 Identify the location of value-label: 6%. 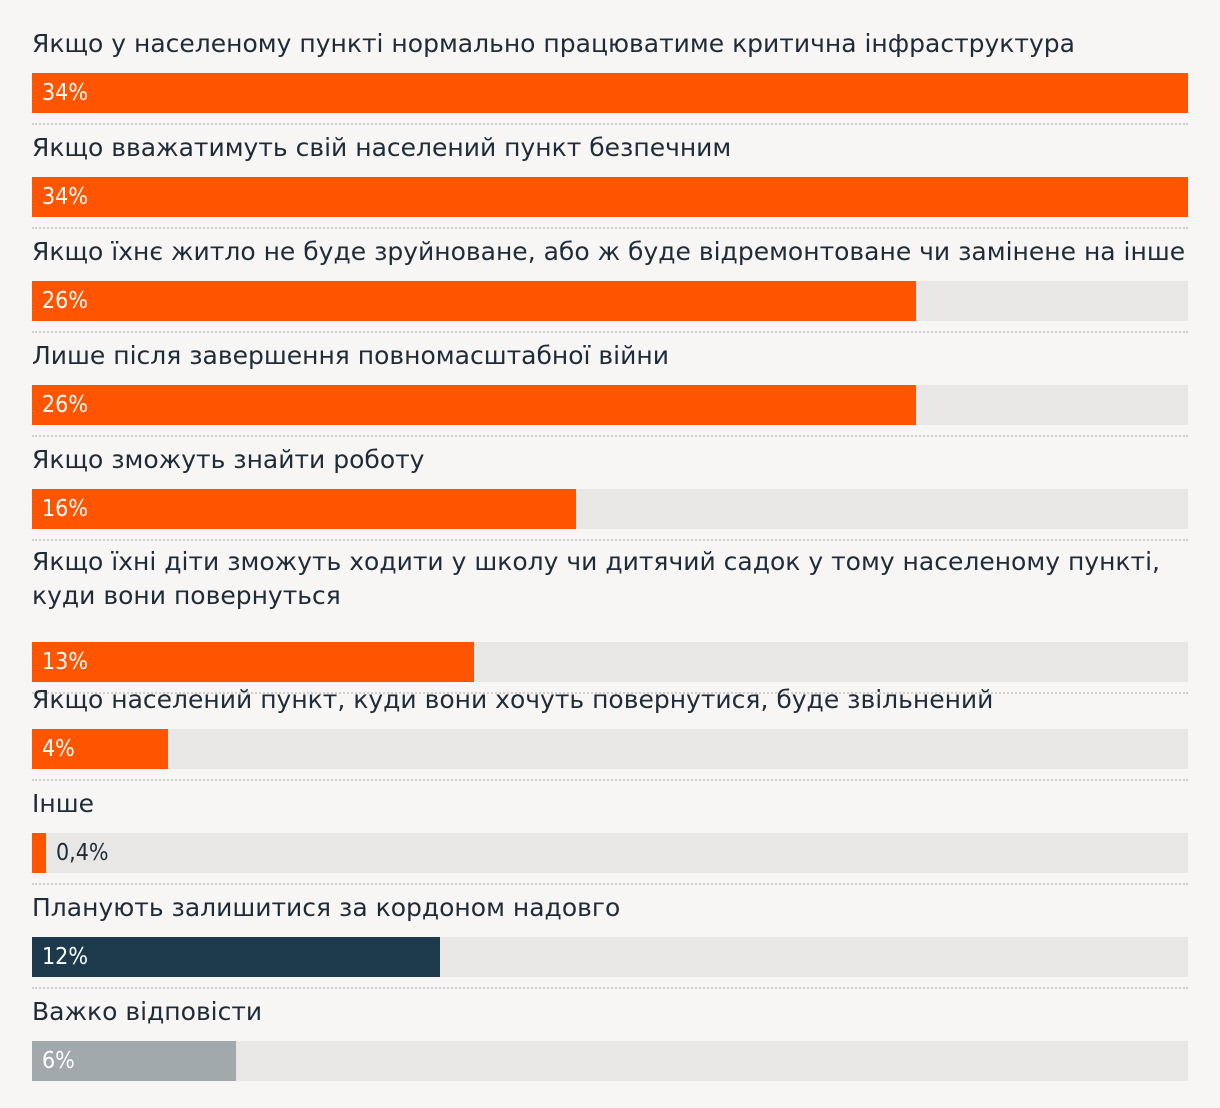
(58, 1061).